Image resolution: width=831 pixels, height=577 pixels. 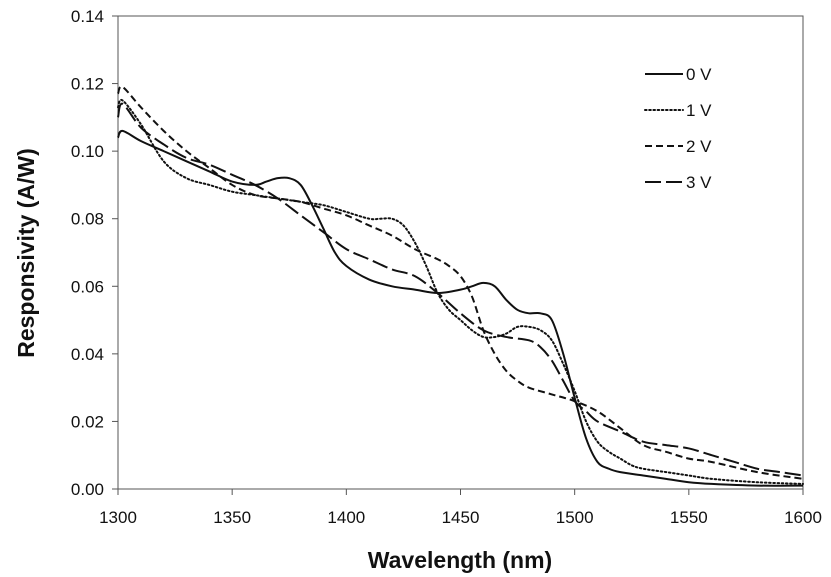 I want to click on y-tick-label: 0.04, so click(x=87, y=354).